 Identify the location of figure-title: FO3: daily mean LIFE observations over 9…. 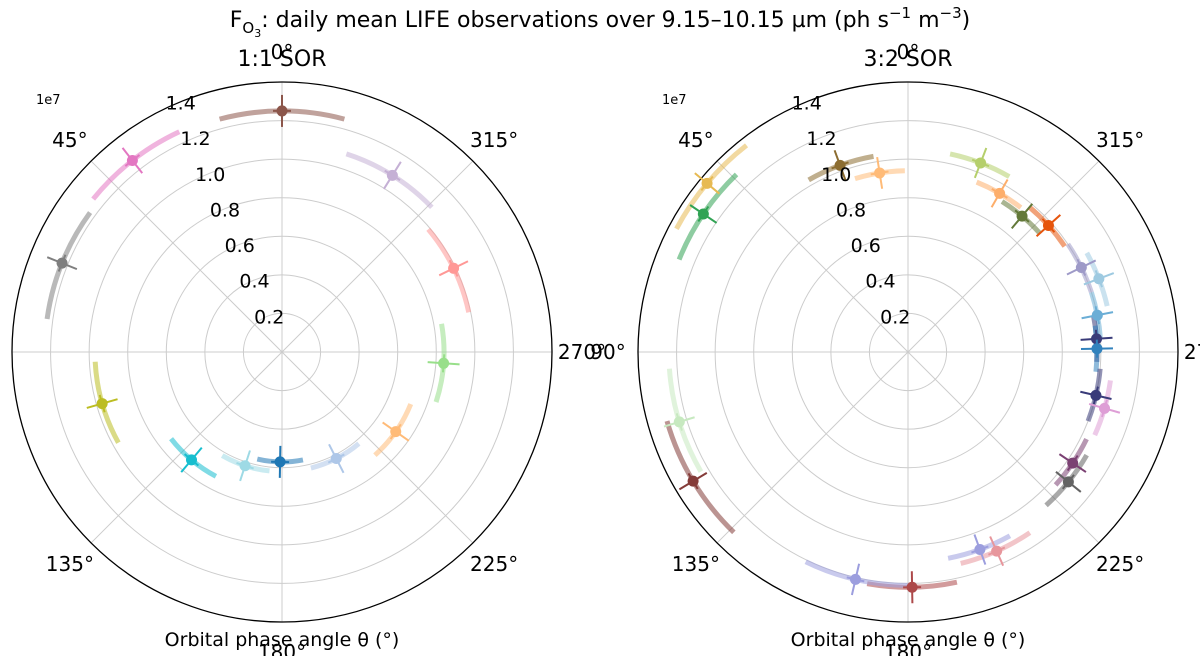
(600, 22).